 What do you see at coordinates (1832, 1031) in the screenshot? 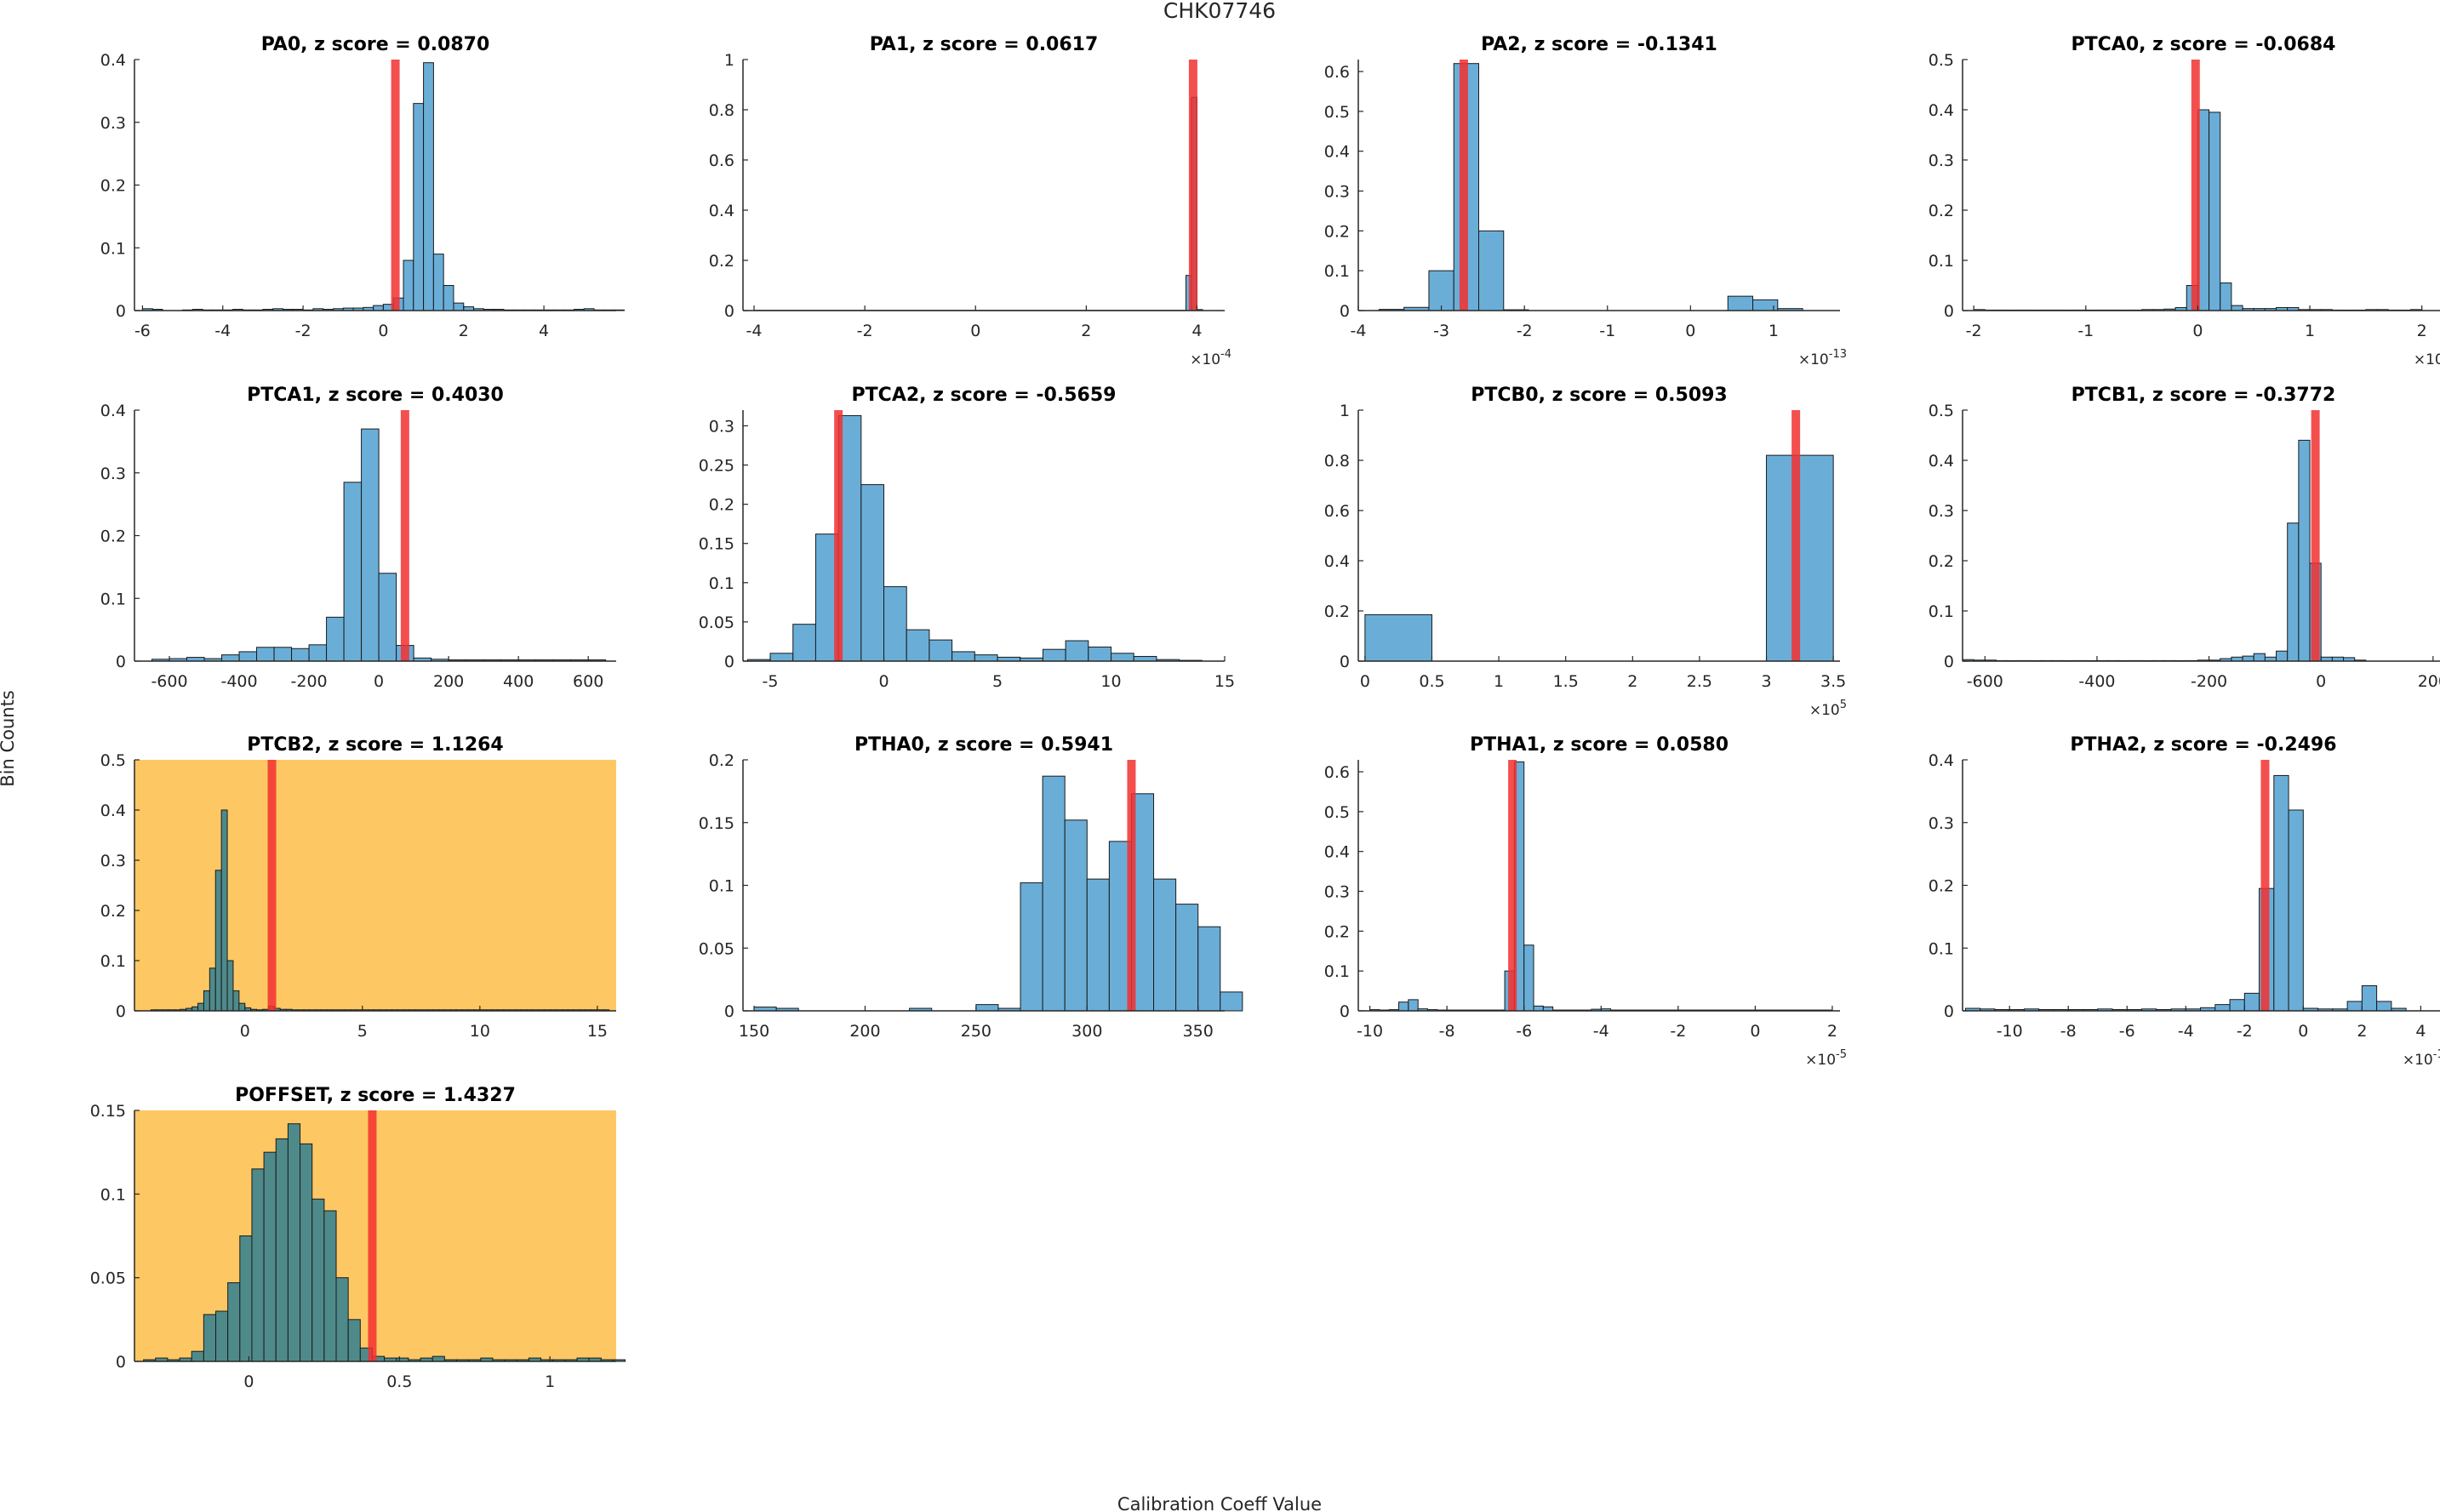
I see `x-tick-label: 2` at bounding box center [1832, 1031].